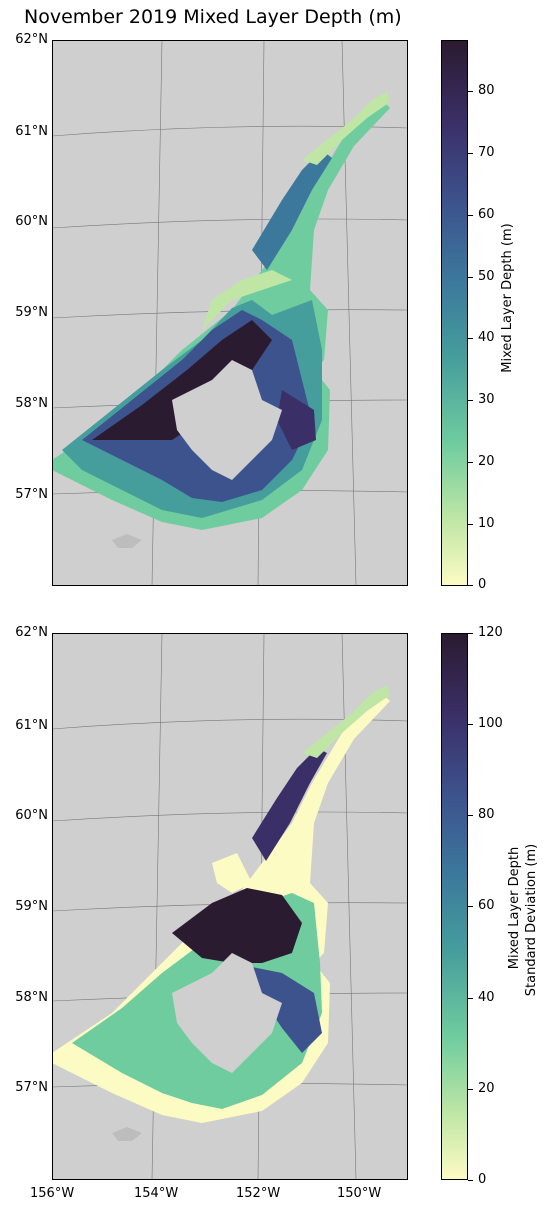  What do you see at coordinates (213, 17) in the screenshot?
I see `figure-title: November 2019 Mixed Layer Depth (m)` at bounding box center [213, 17].